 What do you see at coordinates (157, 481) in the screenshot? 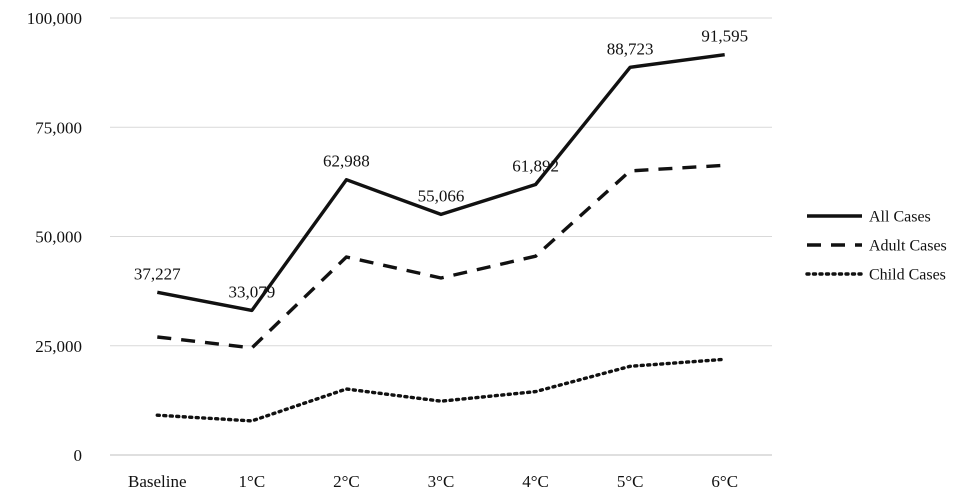
I see `x-tick-label: Baseline` at bounding box center [157, 481].